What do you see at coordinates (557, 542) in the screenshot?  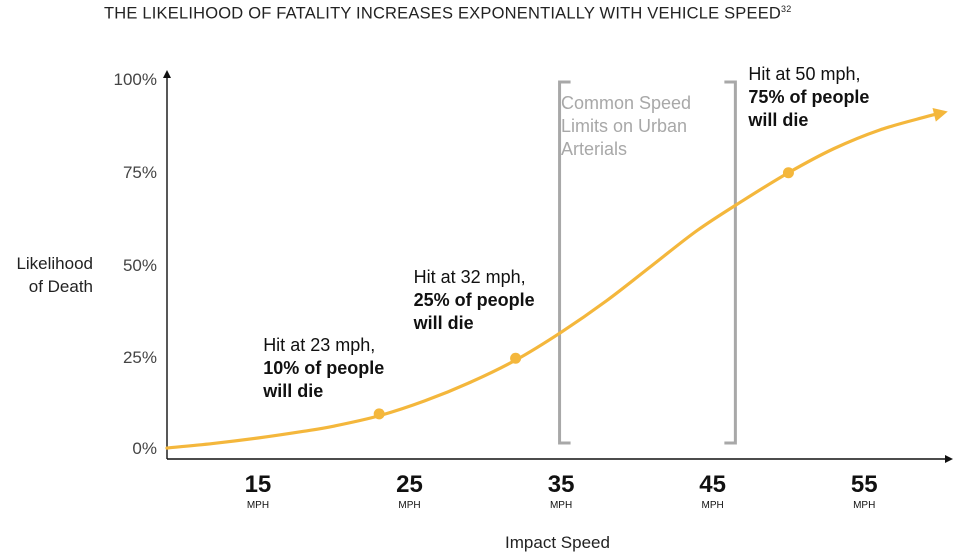 I see `x-axis-label: Impact Speed` at bounding box center [557, 542].